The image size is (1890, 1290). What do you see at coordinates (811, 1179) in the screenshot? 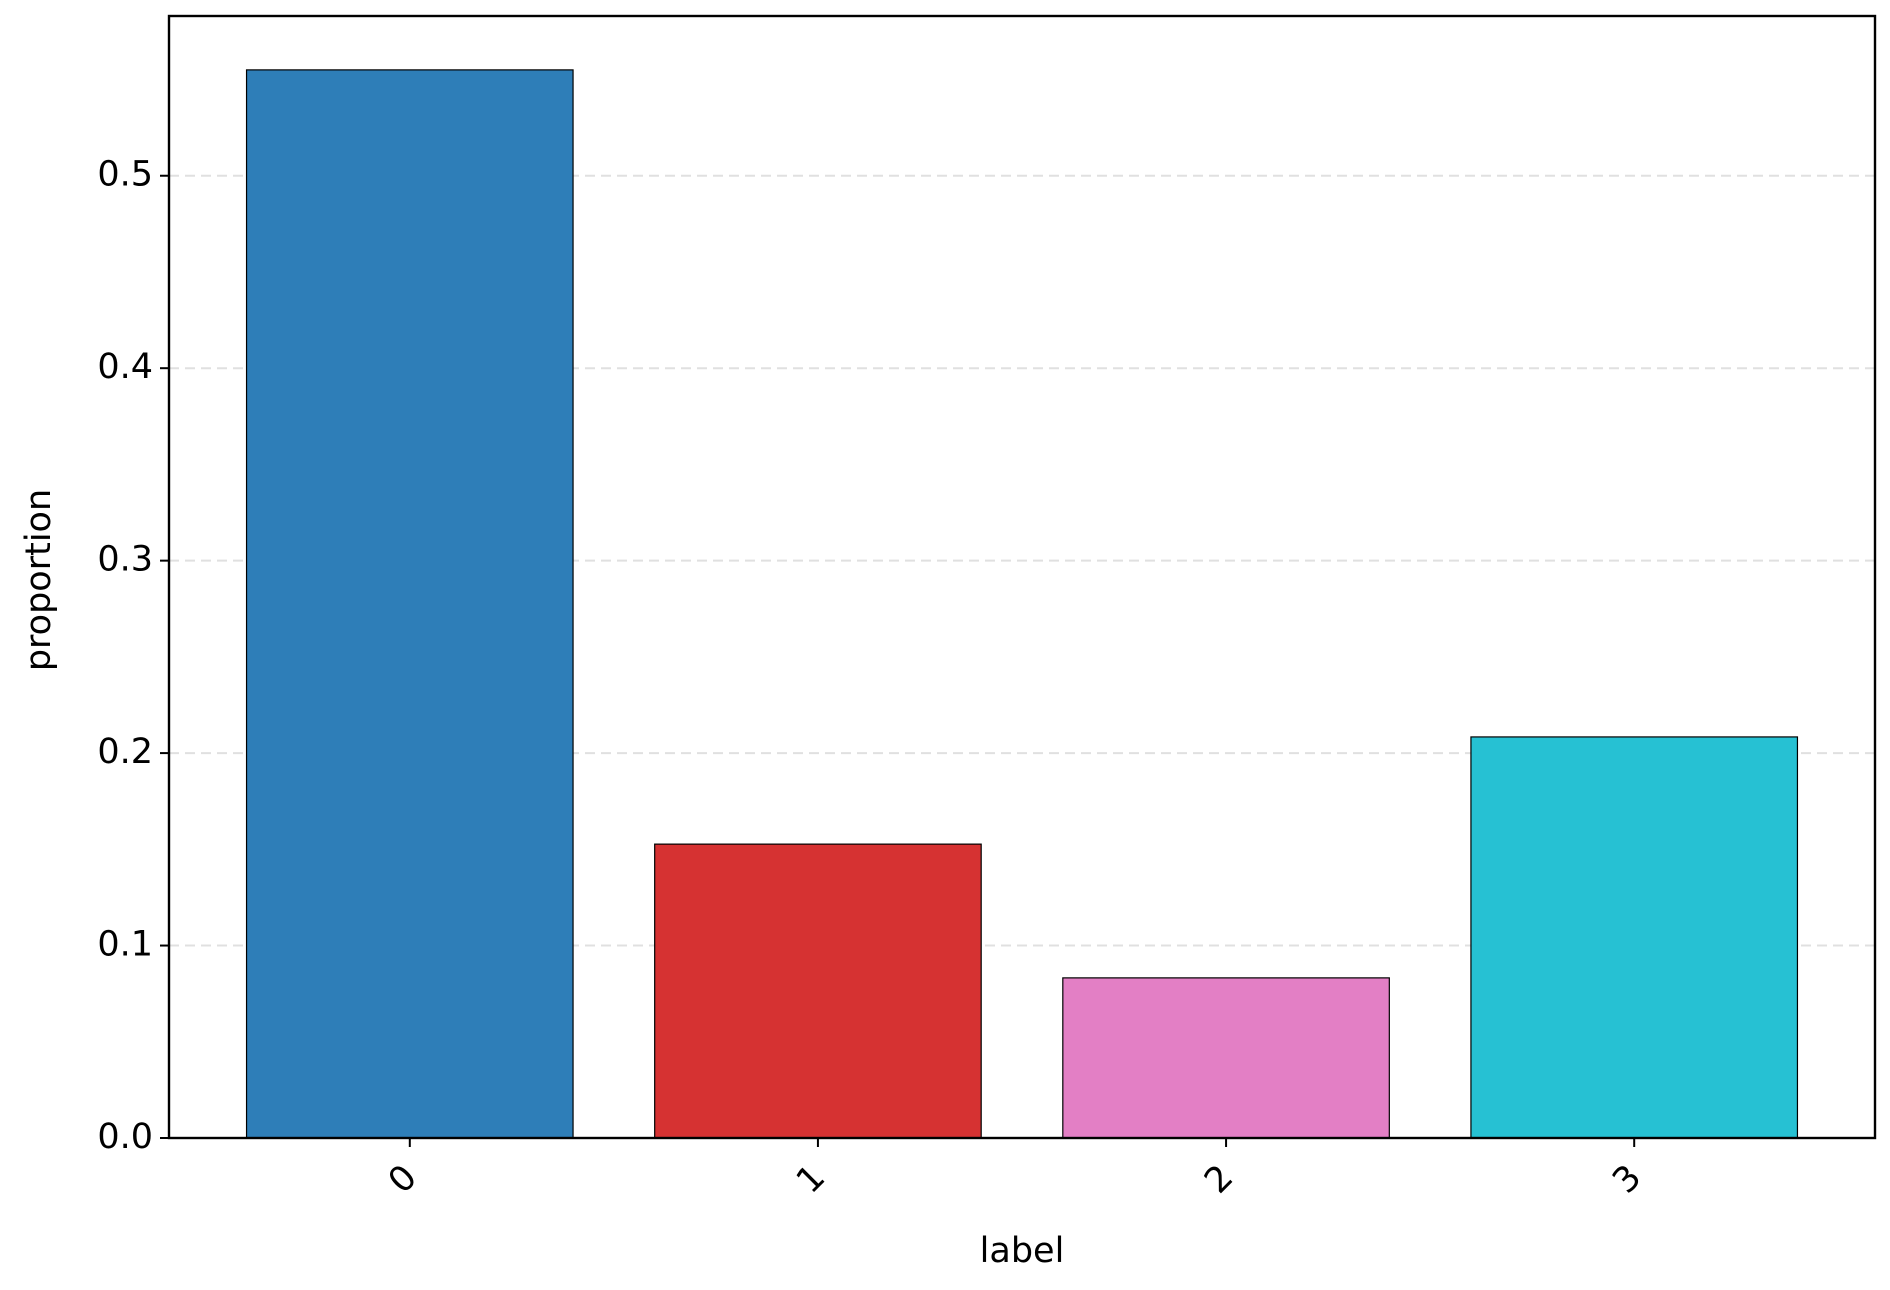
I see `x-tick-label: 1` at bounding box center [811, 1179].